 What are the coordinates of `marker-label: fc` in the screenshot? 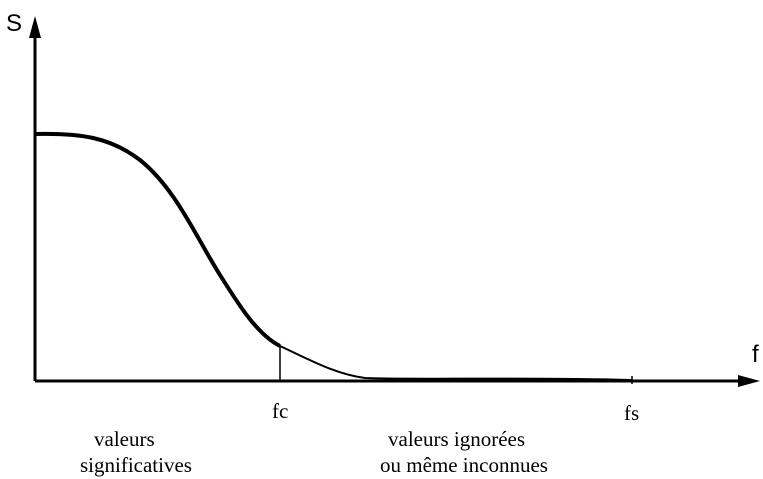 It's located at (280, 411).